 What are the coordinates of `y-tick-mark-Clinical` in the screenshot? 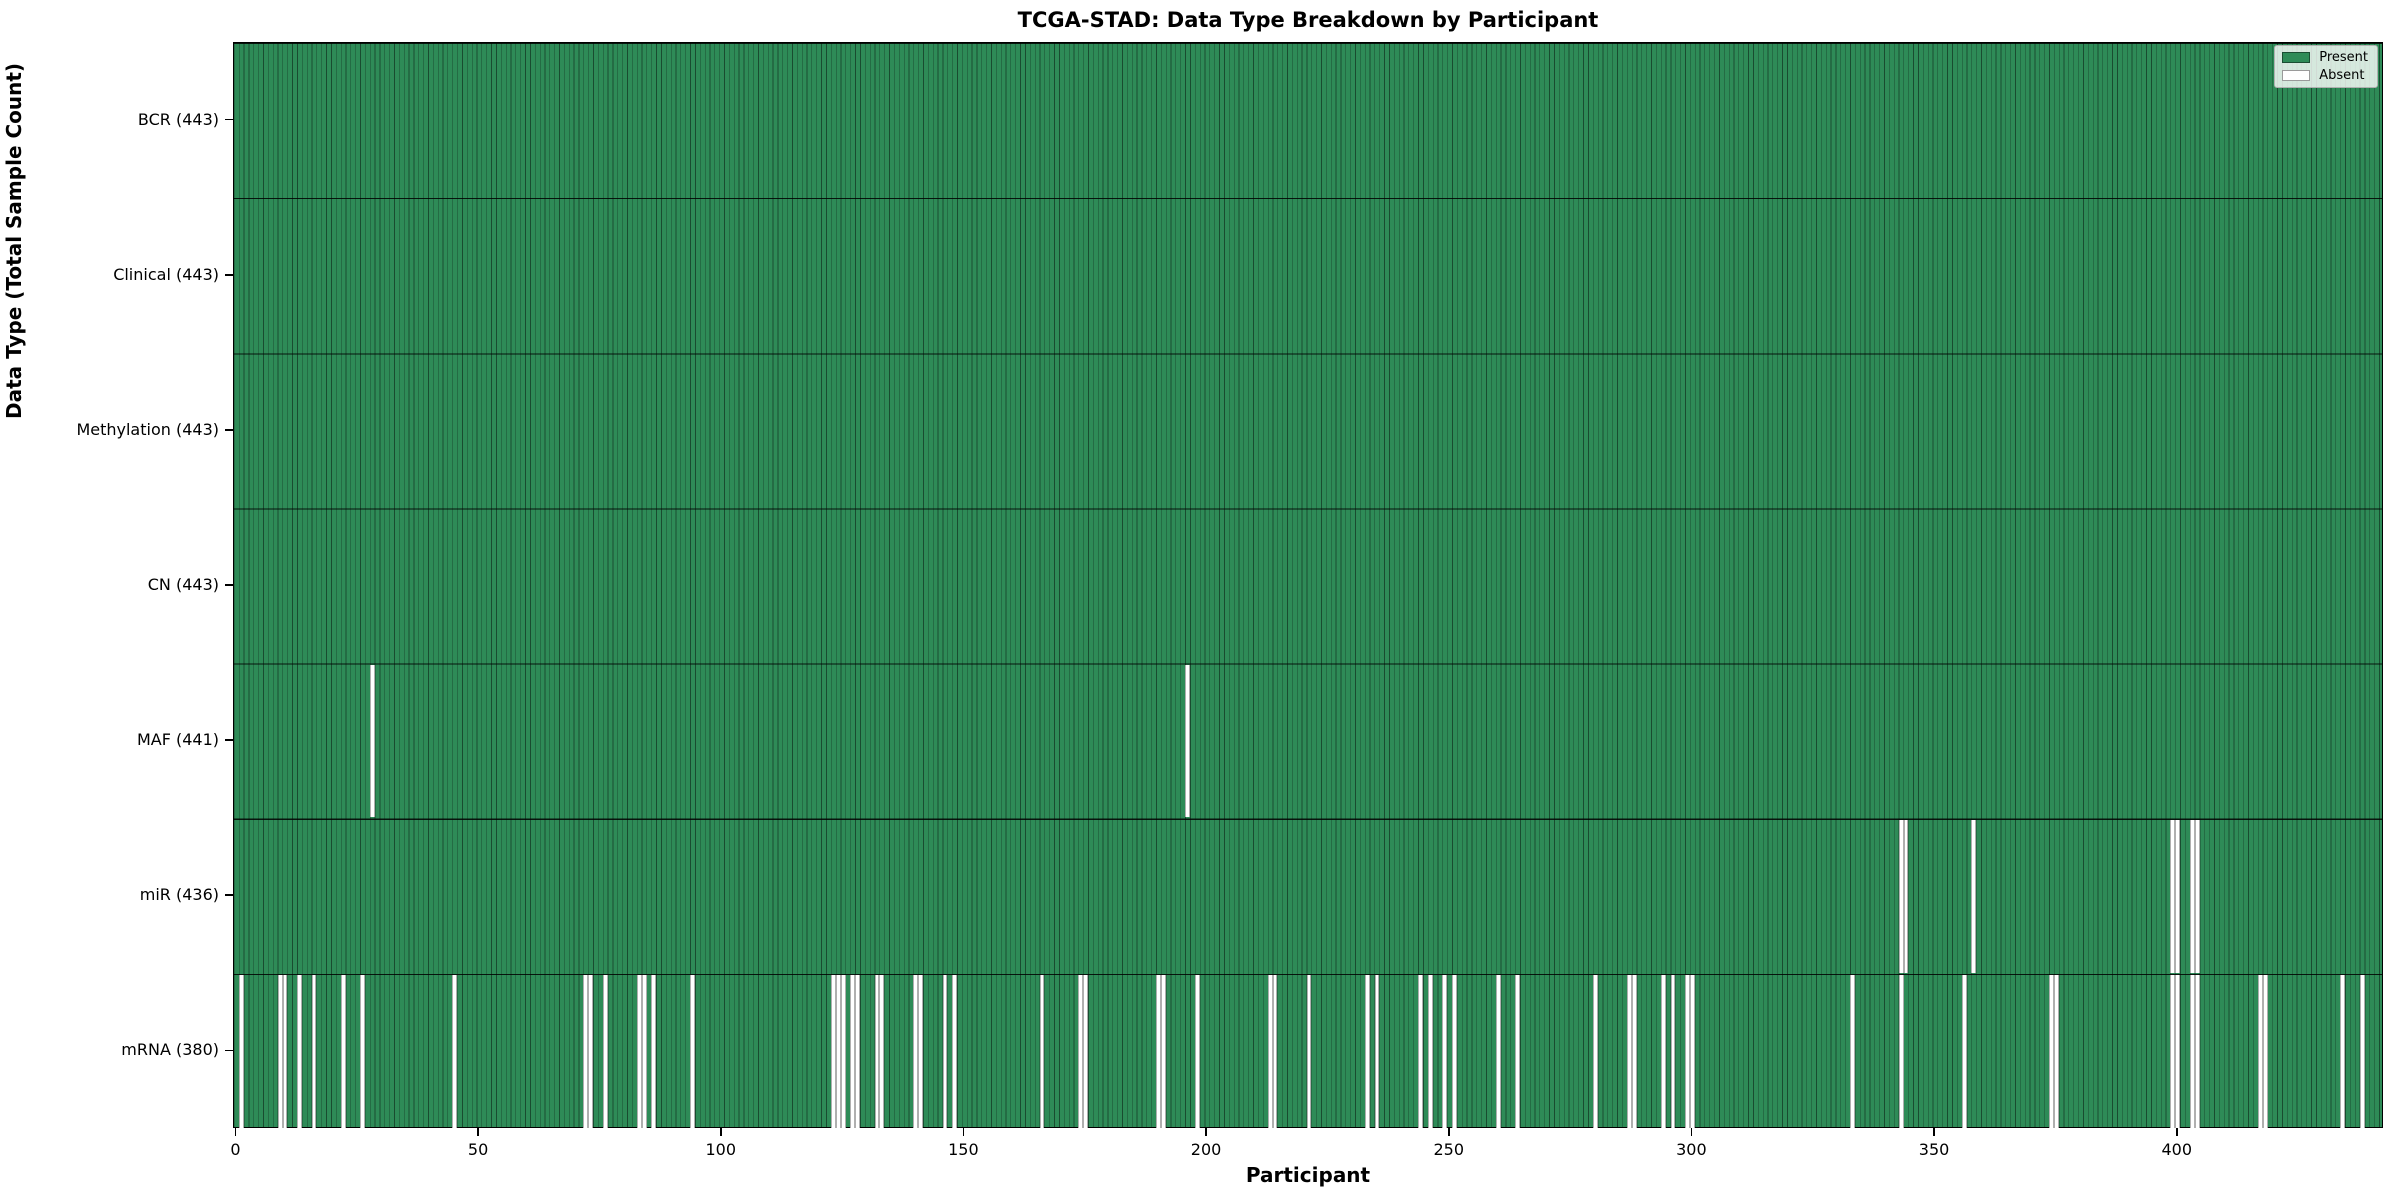 It's located at (229, 274).